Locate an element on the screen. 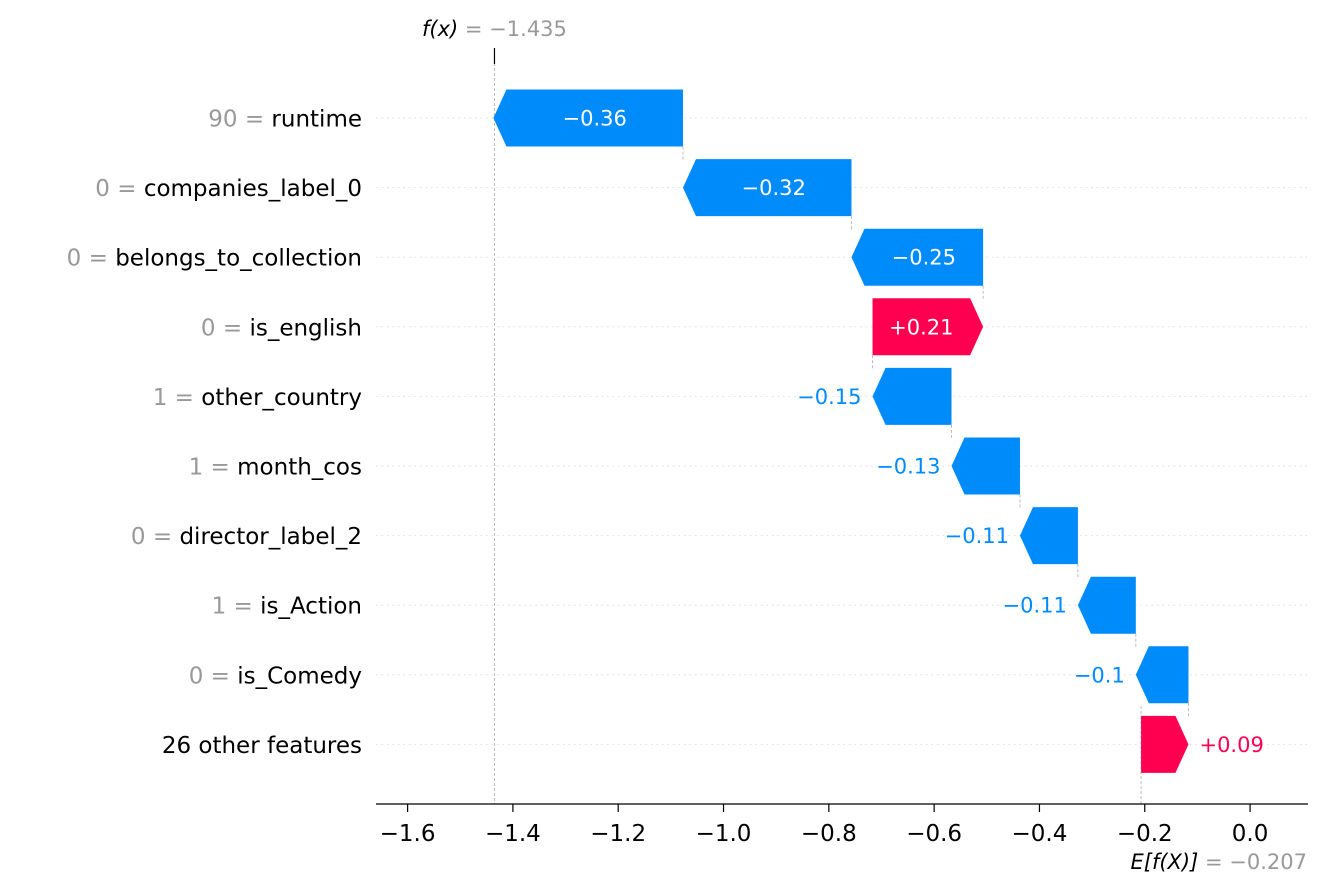 The height and width of the screenshot is (890, 1322). bar-value-label: −0.25 is located at coordinates (924, 258).